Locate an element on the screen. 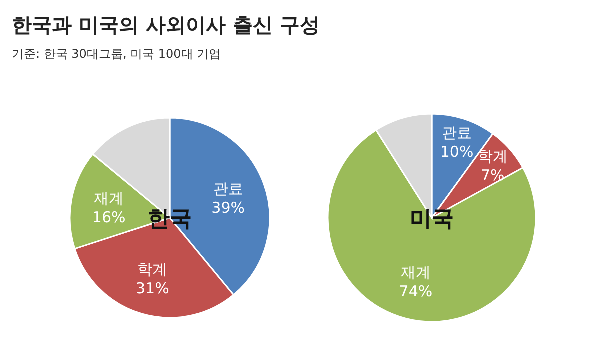 The image size is (600, 350). text: 미국 is located at coordinates (432, 219).